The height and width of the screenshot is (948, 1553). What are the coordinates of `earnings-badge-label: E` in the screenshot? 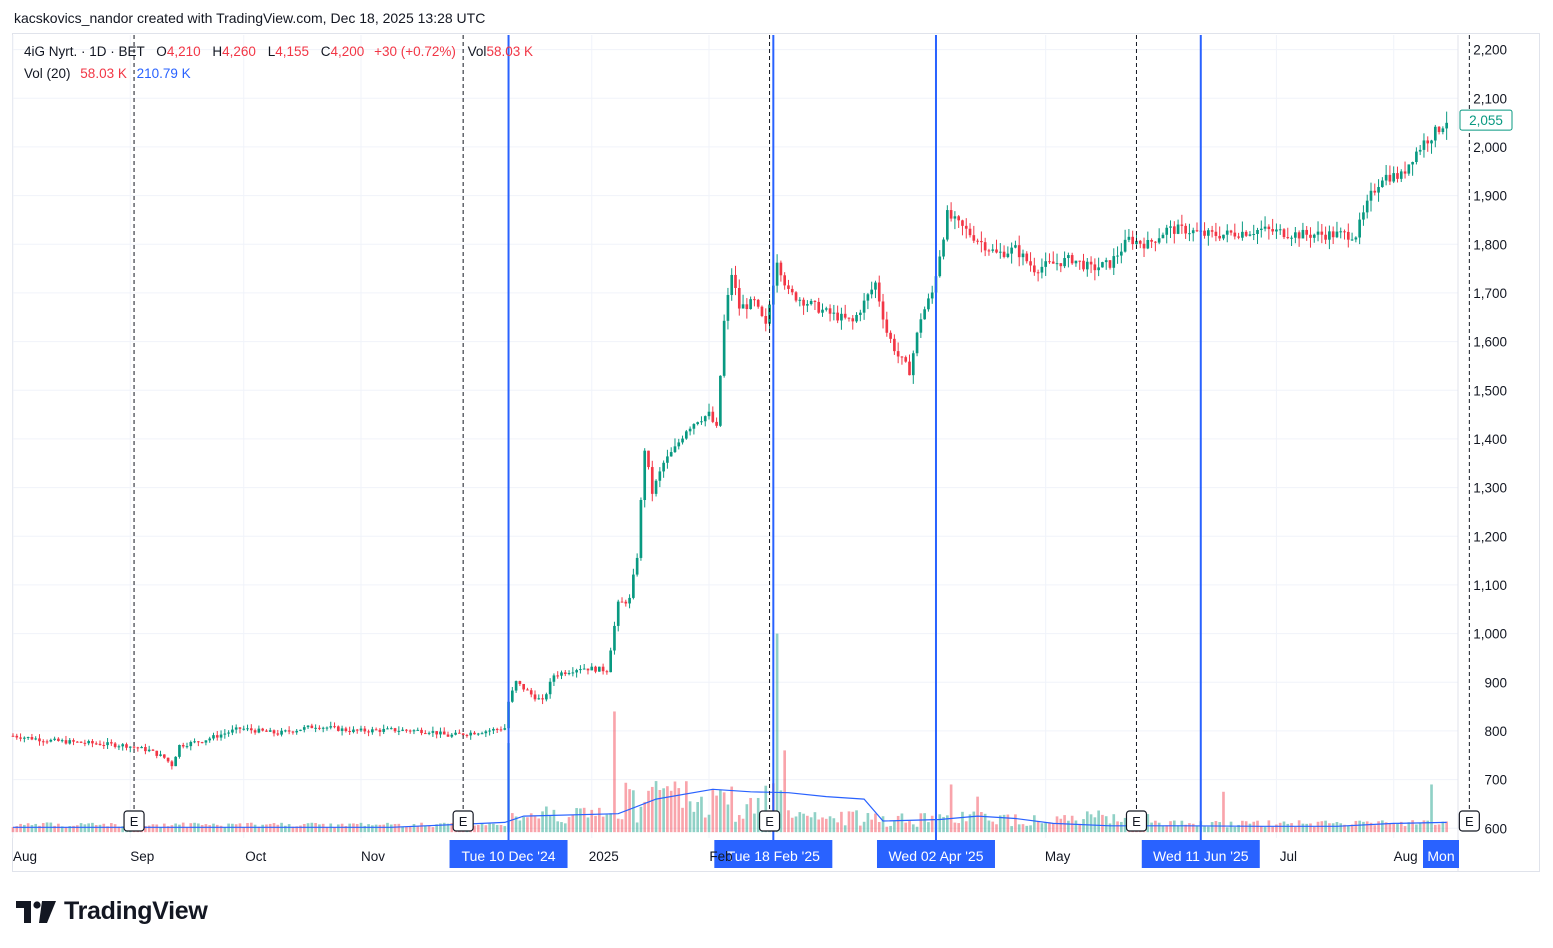 It's located at (769, 821).